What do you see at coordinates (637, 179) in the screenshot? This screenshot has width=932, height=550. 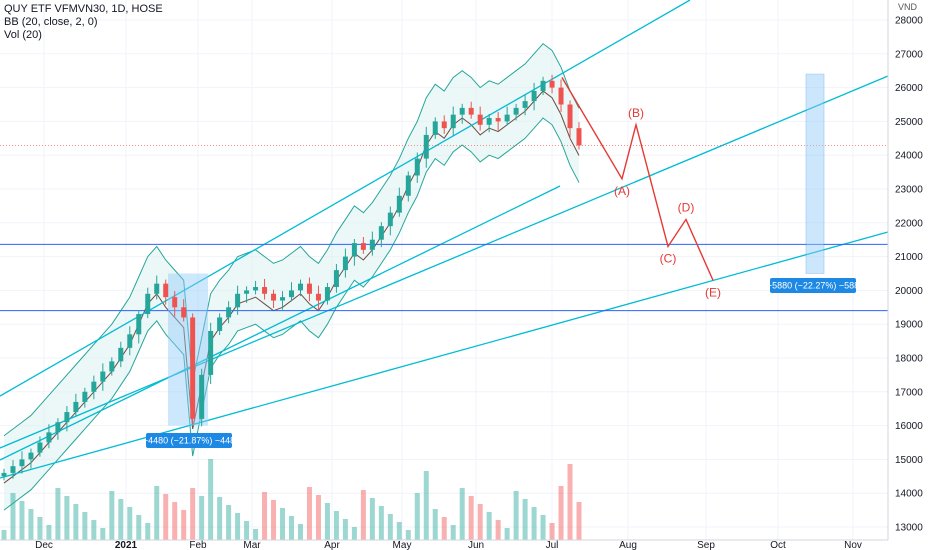 I see `wave-path` at bounding box center [637, 179].